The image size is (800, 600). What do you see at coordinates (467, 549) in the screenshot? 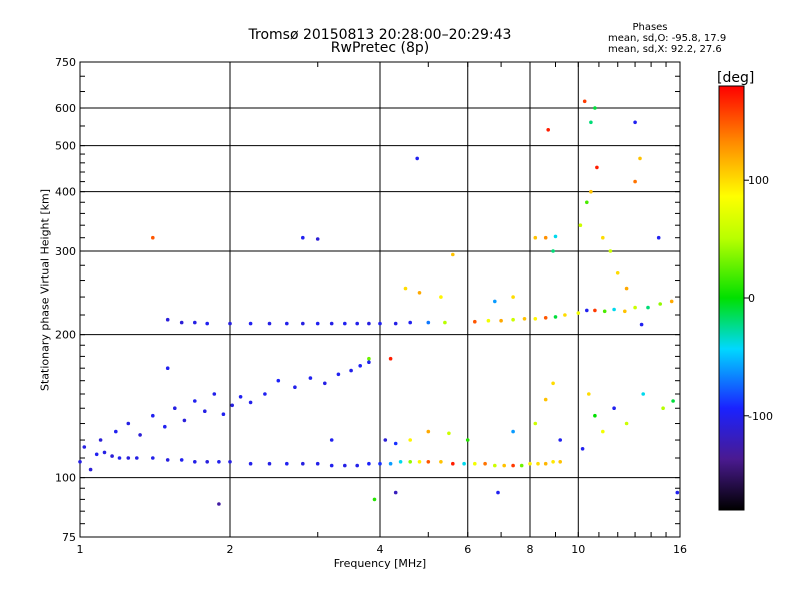
I see `x-tick-label: 6` at bounding box center [467, 549].